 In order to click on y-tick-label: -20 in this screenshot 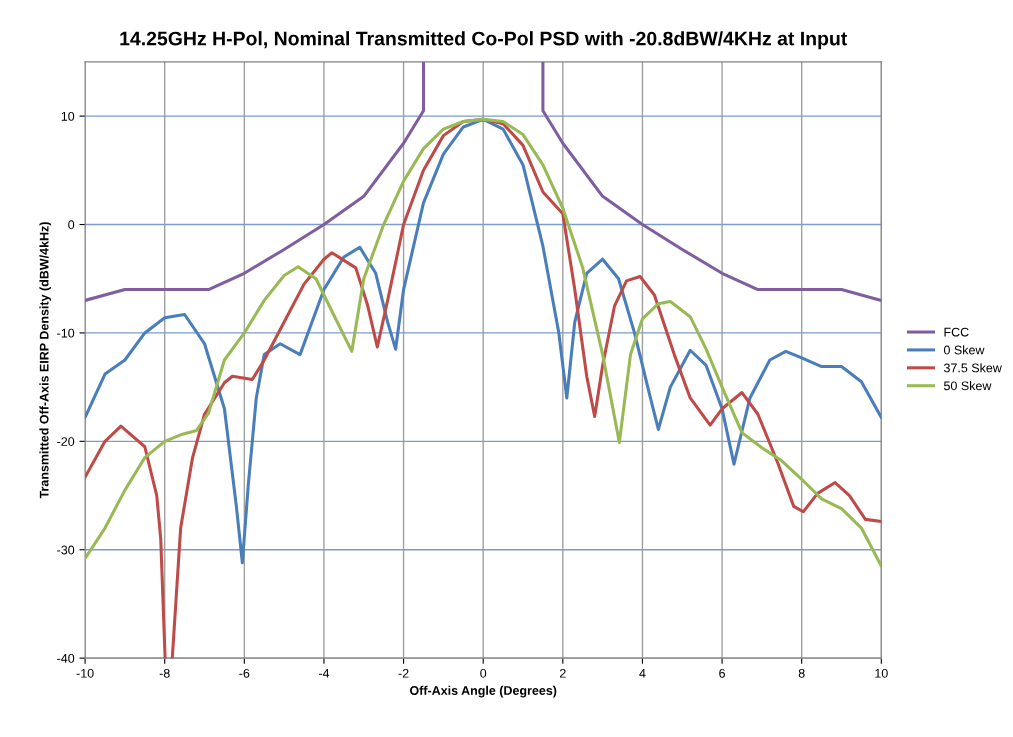, I will do `click(66, 441)`.